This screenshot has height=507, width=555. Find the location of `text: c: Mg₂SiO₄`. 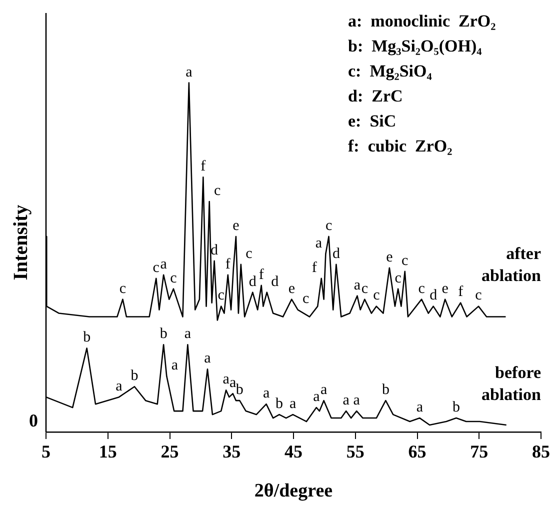

text: c: Mg₂SiO₄ is located at coordinates (390, 70).